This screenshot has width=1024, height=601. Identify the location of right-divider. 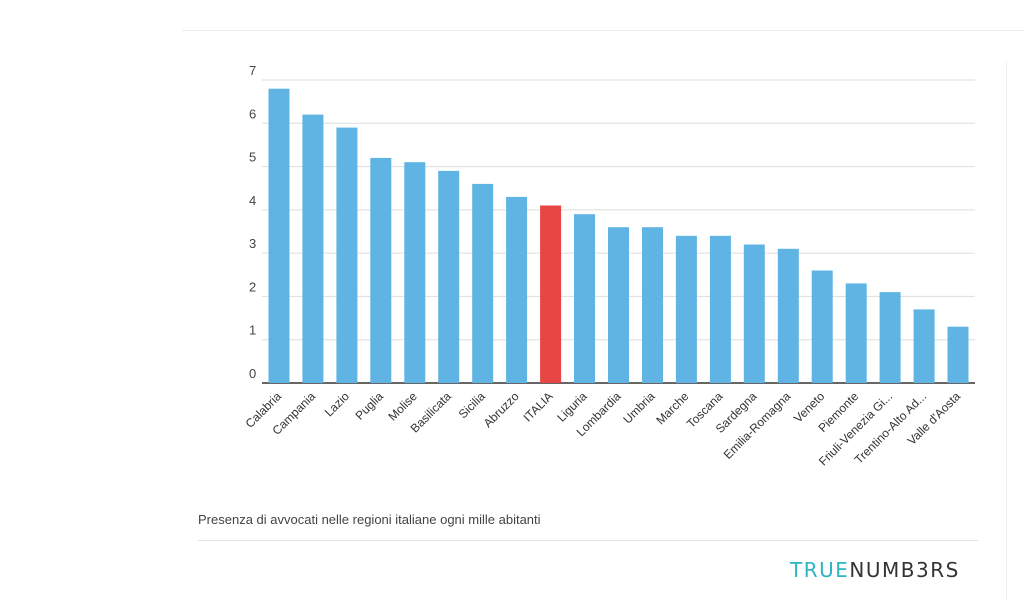
(1006, 331).